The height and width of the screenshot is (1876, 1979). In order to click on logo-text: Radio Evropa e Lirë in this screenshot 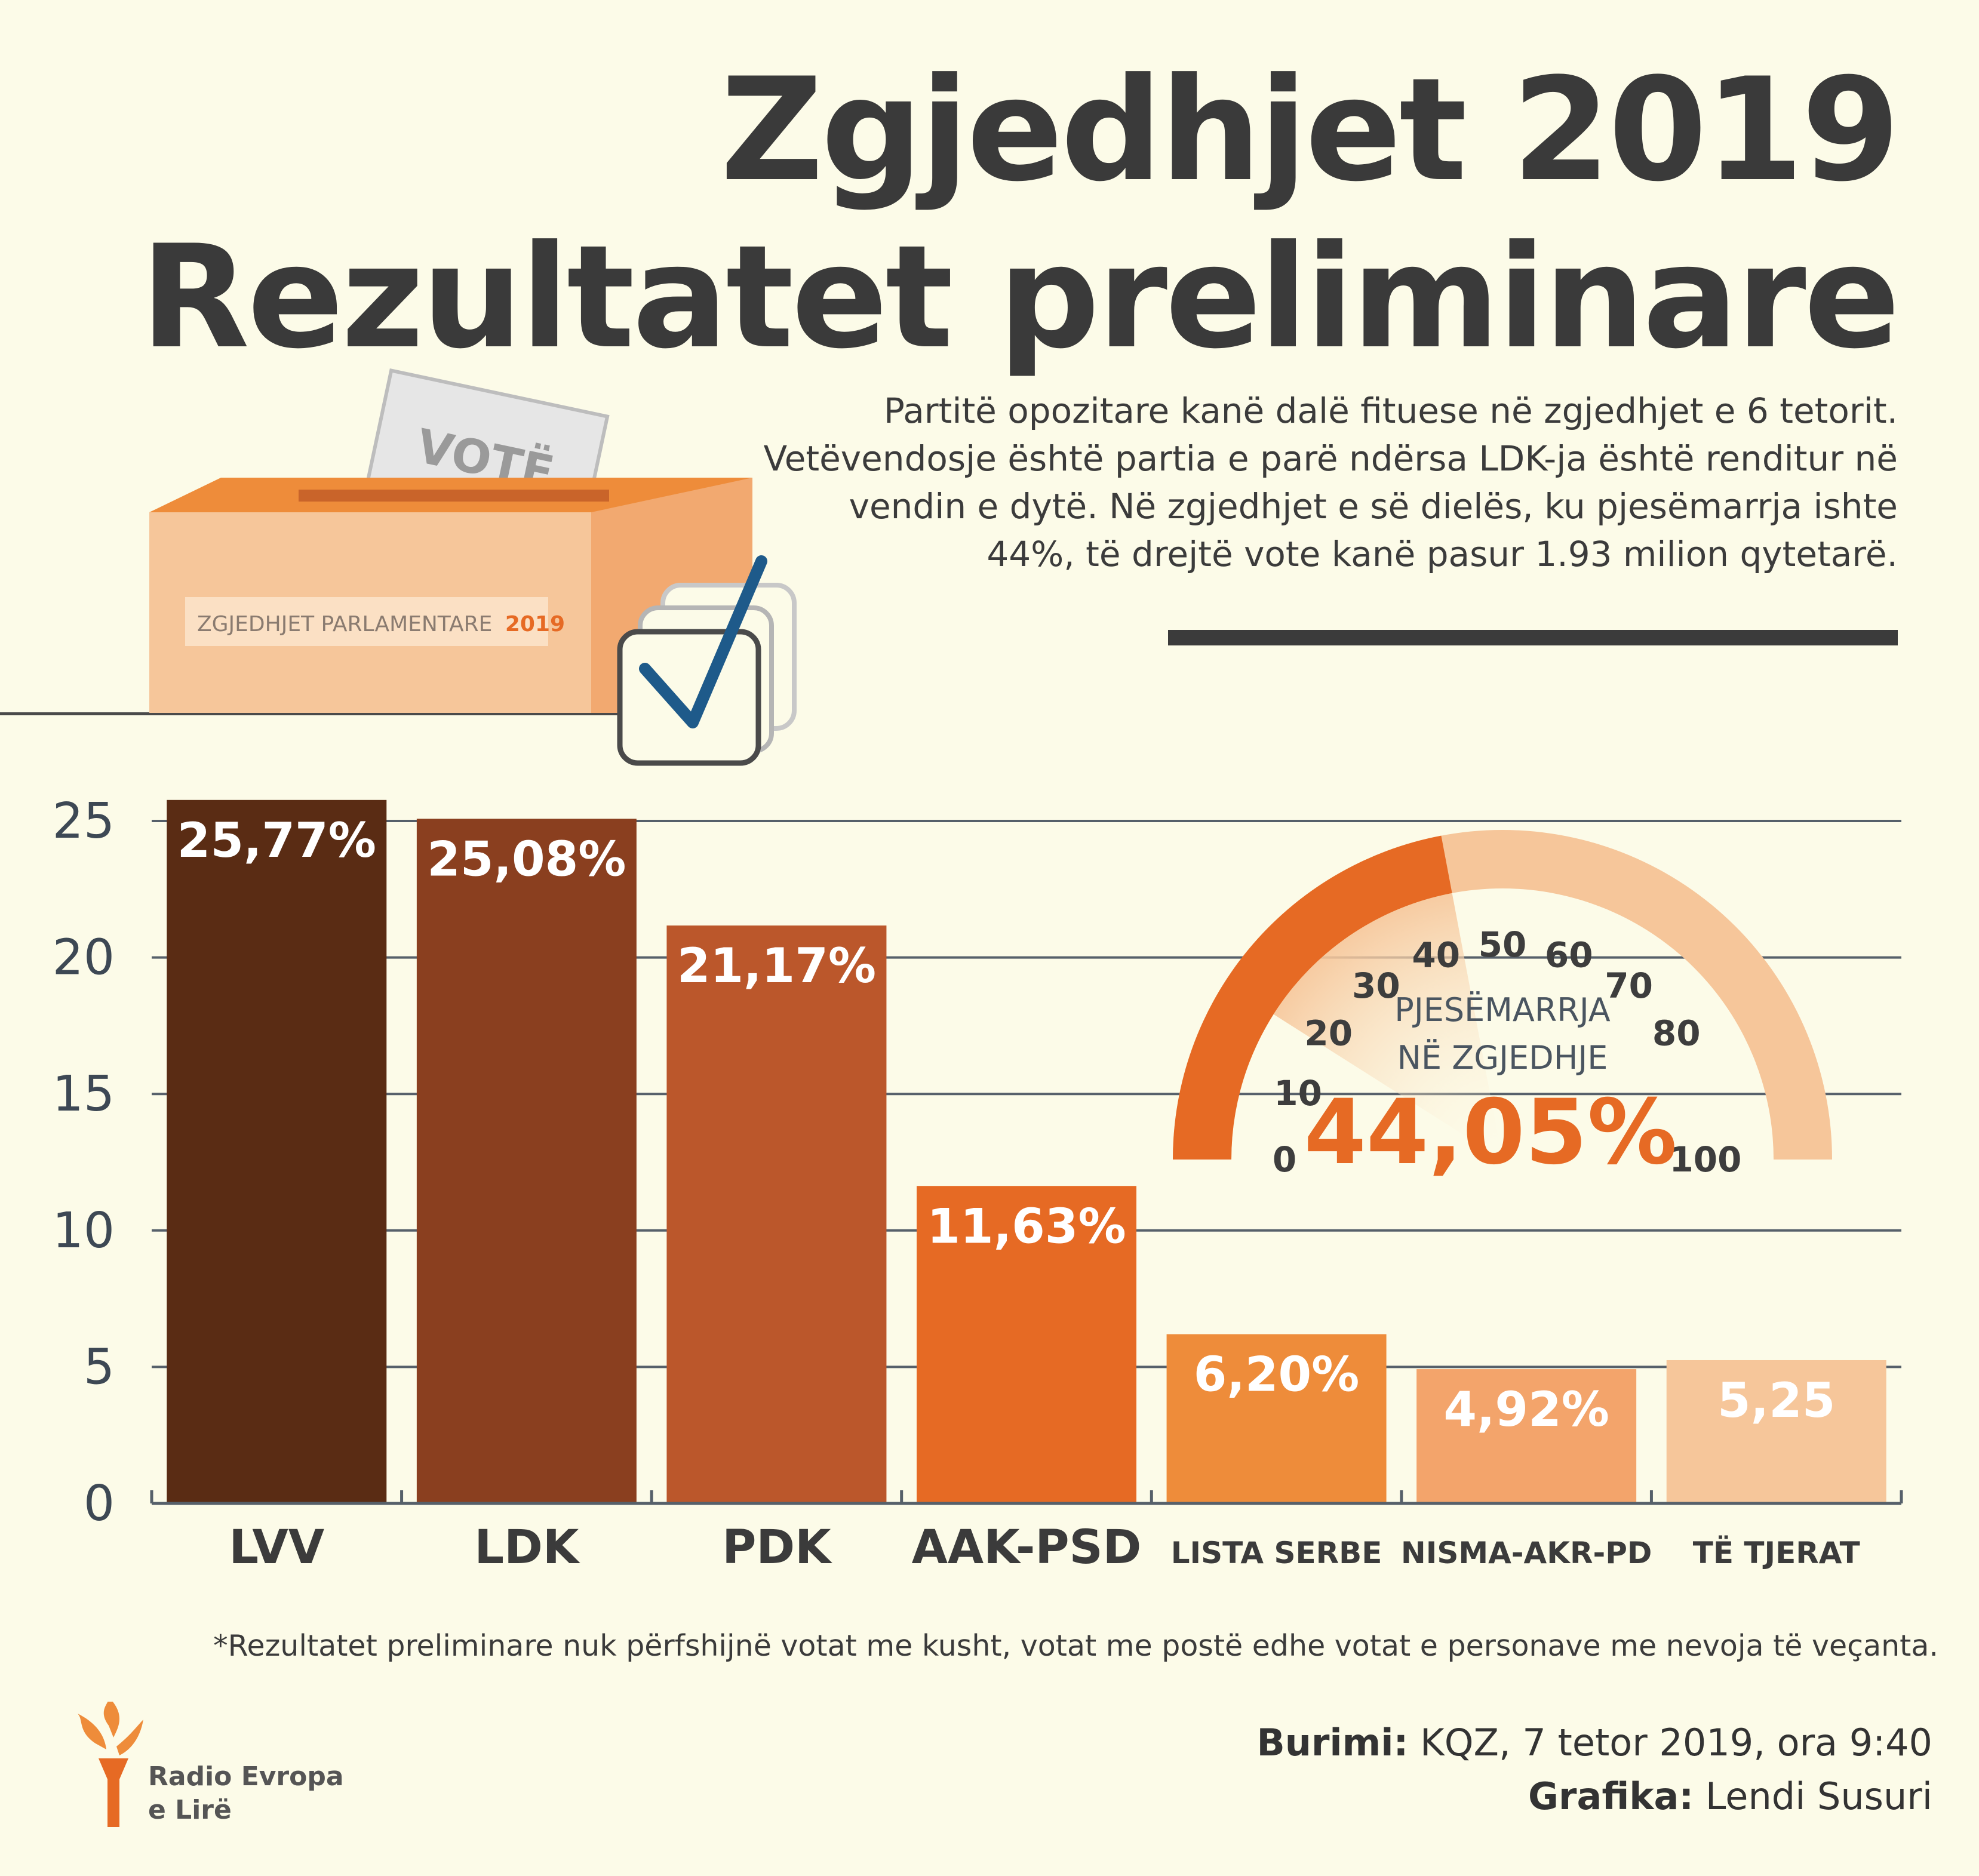, I will do `click(246, 1794)`.